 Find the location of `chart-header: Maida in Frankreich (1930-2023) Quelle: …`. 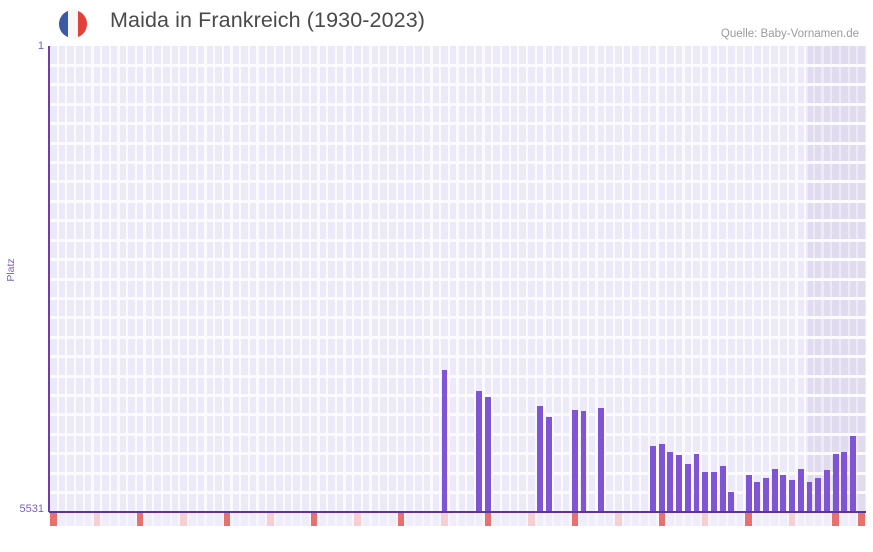

chart-header: Maida in Frankreich (1930-2023) Quelle: … is located at coordinates (436, 23).